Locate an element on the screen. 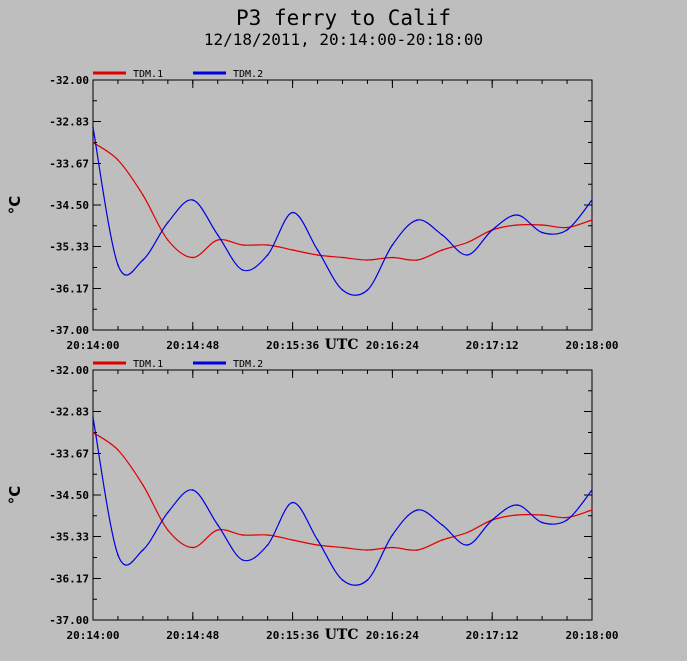  y-tick-label: -34.50 is located at coordinates (69, 205).